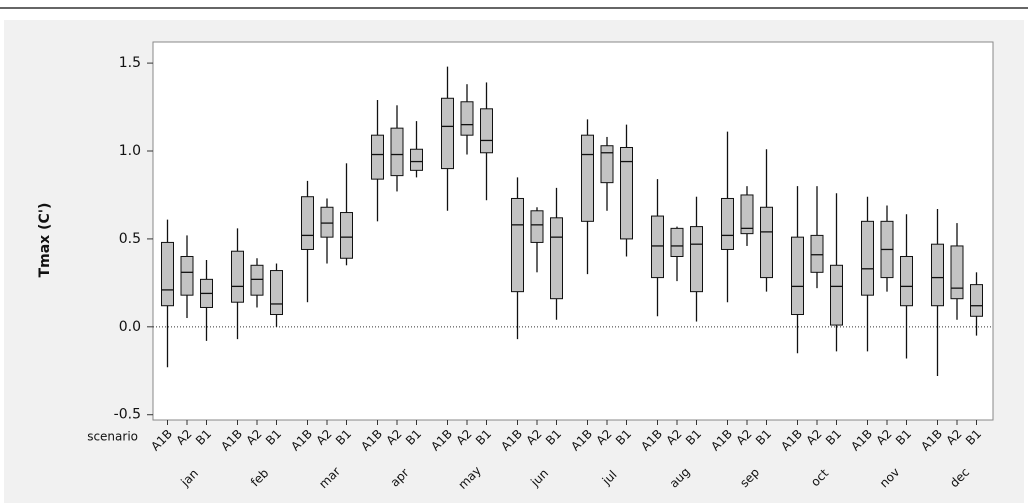 The image size is (1028, 503). Describe the element at coordinates (130, 327) in the screenshot. I see `y-tick-label: 0.0` at that location.